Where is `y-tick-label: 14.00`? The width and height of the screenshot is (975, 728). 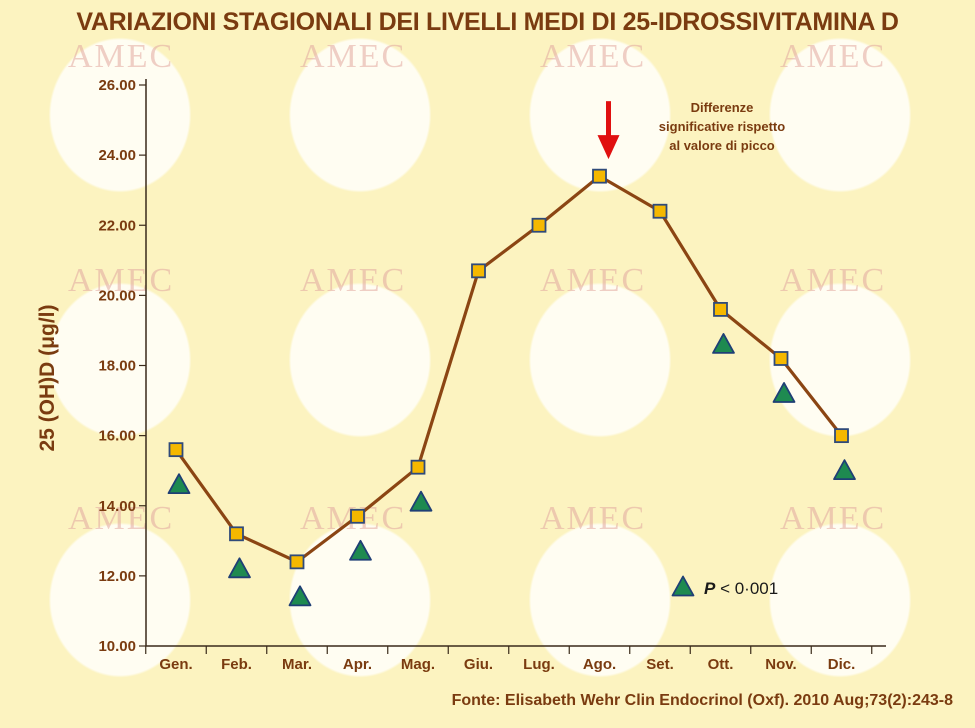
y-tick-label: 14.00 is located at coordinates (117, 506).